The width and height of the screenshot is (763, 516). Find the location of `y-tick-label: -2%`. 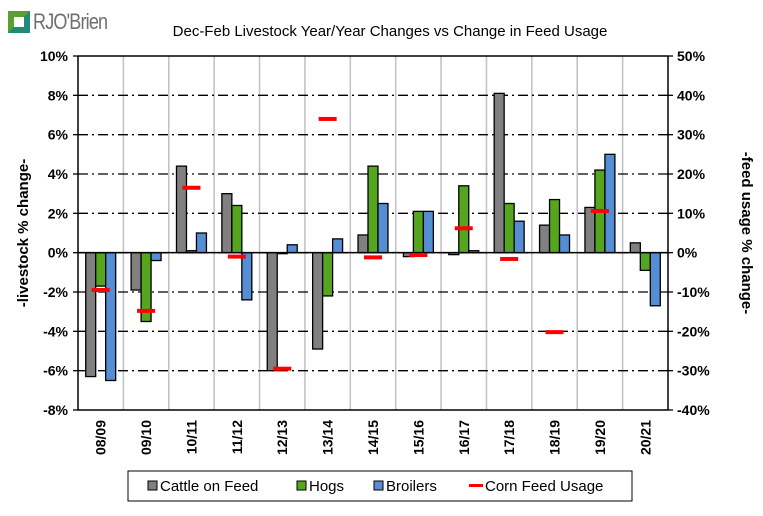

y-tick-label: -2% is located at coordinates (55, 292).